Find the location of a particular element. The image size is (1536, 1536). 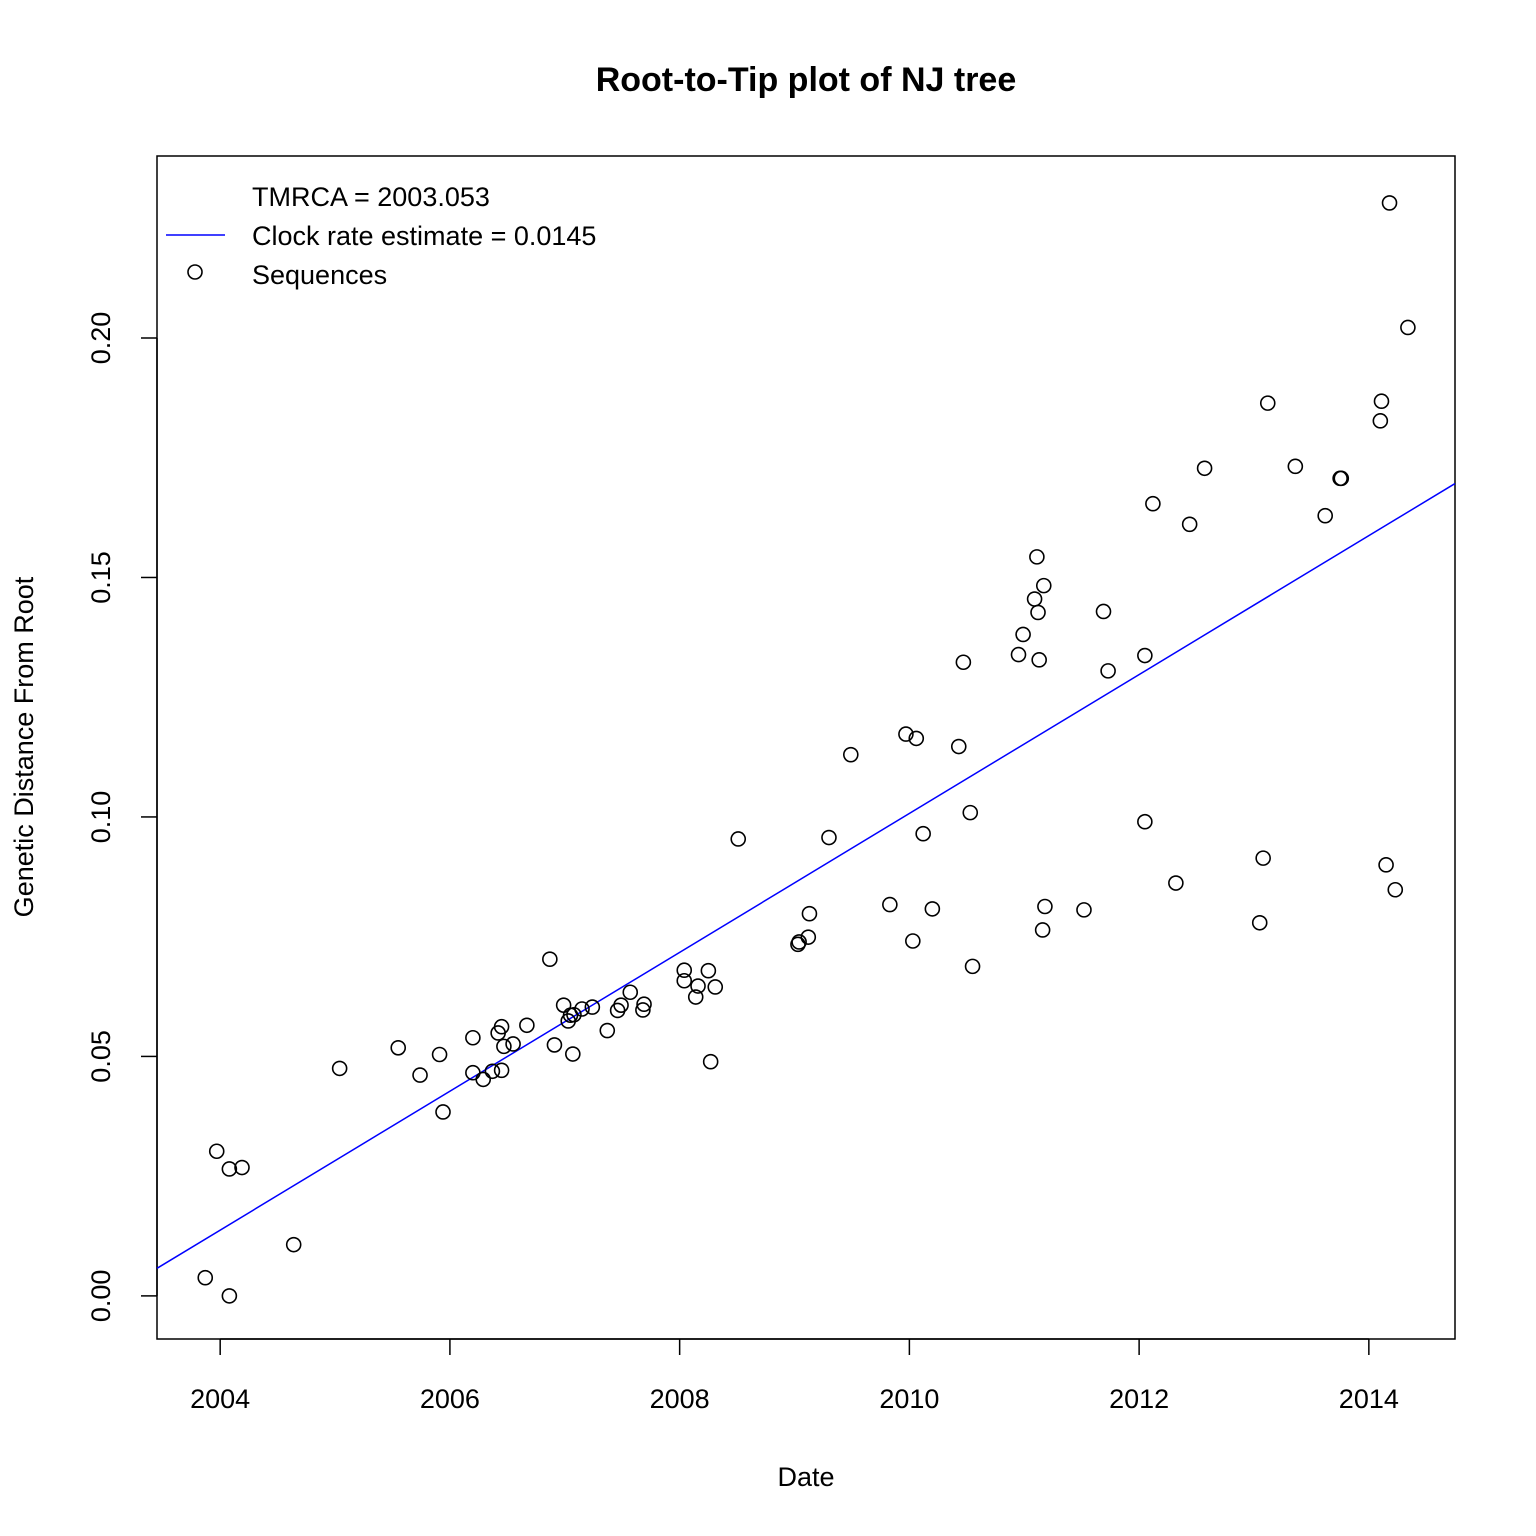

y-tick-label-0.15: 0.15 is located at coordinates (101, 577).